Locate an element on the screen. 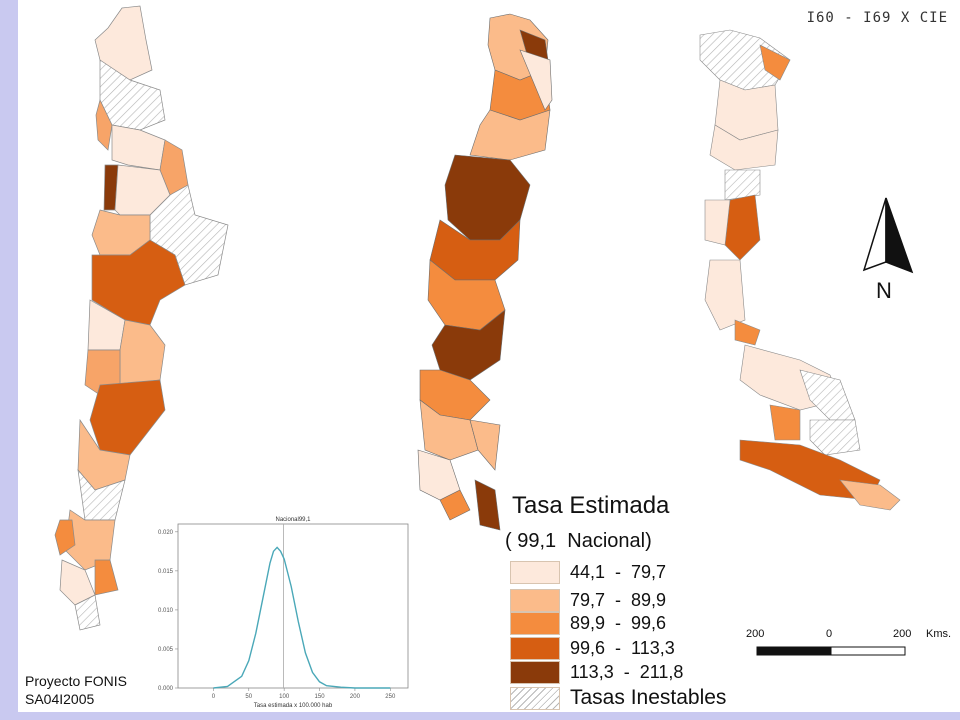  left-frame-bar is located at coordinates (9, 360).